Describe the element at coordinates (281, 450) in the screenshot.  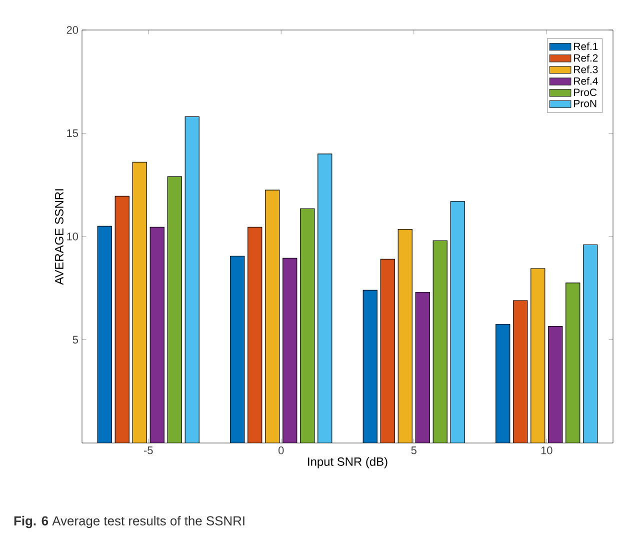
I see `x-tick-label: 0` at that location.